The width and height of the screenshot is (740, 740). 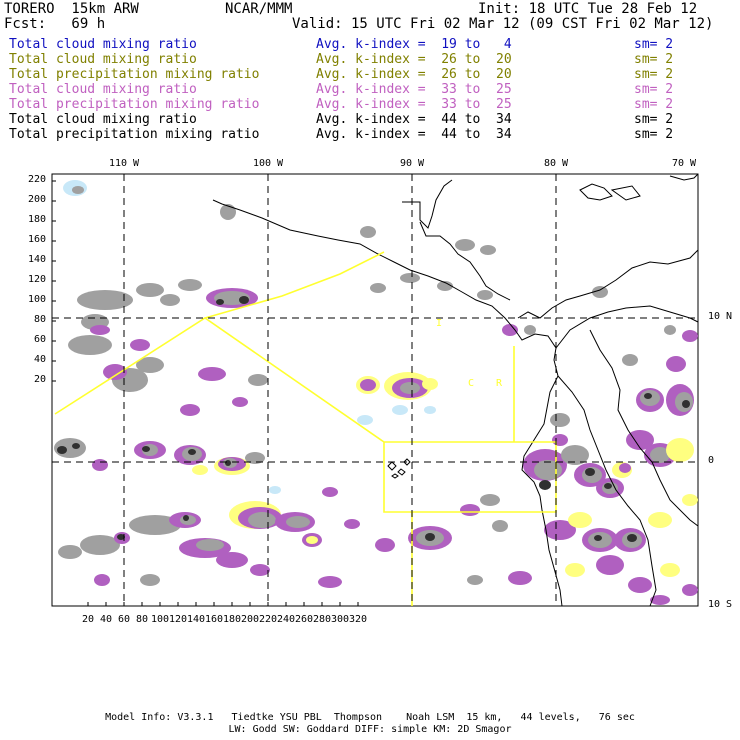 What do you see at coordinates (556, 163) in the screenshot?
I see `lon-label-3: 80 W` at bounding box center [556, 163].